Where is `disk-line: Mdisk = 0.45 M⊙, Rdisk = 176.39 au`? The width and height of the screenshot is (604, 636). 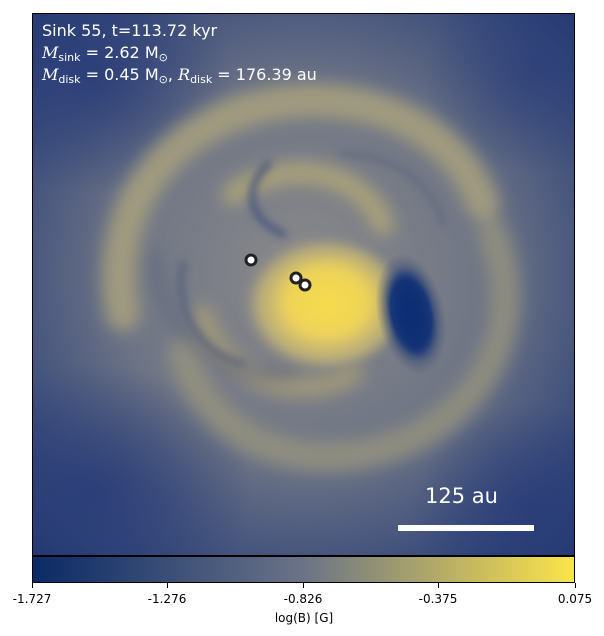 disk-line: Mdisk = 0.45 M⊙, Rdisk = 176.39 au is located at coordinates (179, 77).